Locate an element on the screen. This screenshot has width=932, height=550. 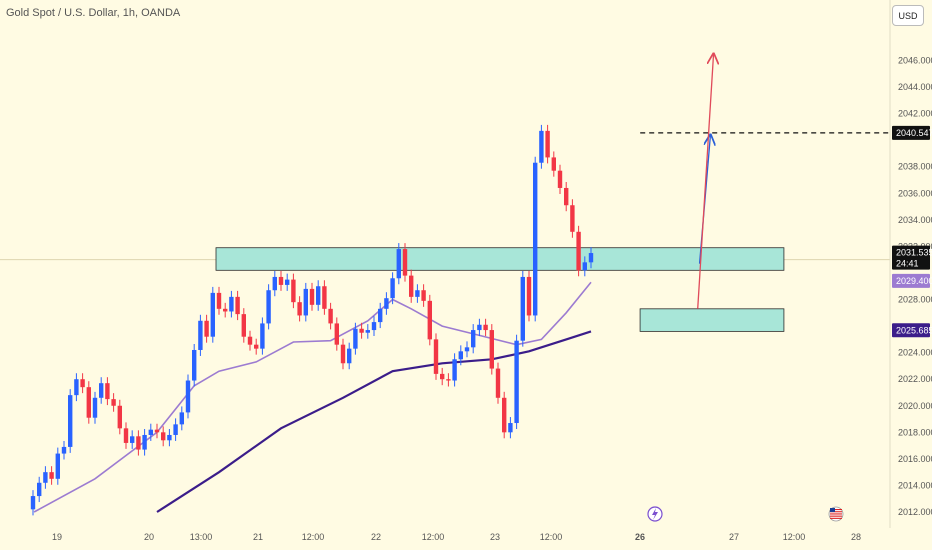
ma-slow-price-tag: 2025.685 is located at coordinates (912, 330).